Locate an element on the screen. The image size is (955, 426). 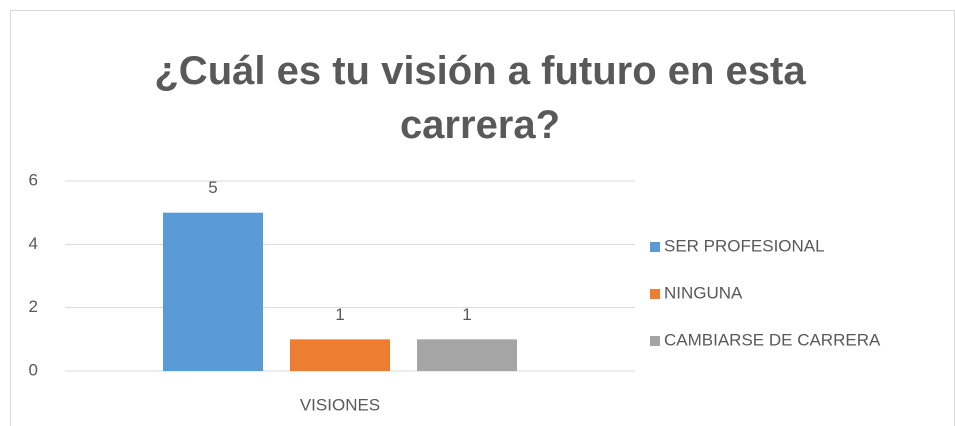
y-tick-label: 0 is located at coordinates (33, 369).